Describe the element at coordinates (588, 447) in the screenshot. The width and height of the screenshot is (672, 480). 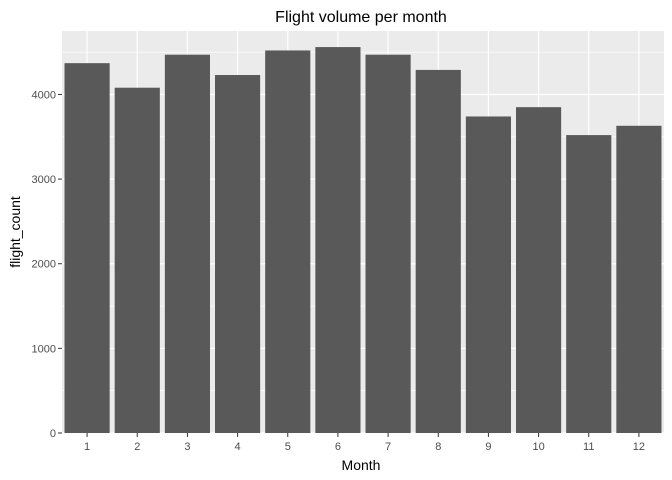
I see `x-tick-label: 11` at that location.